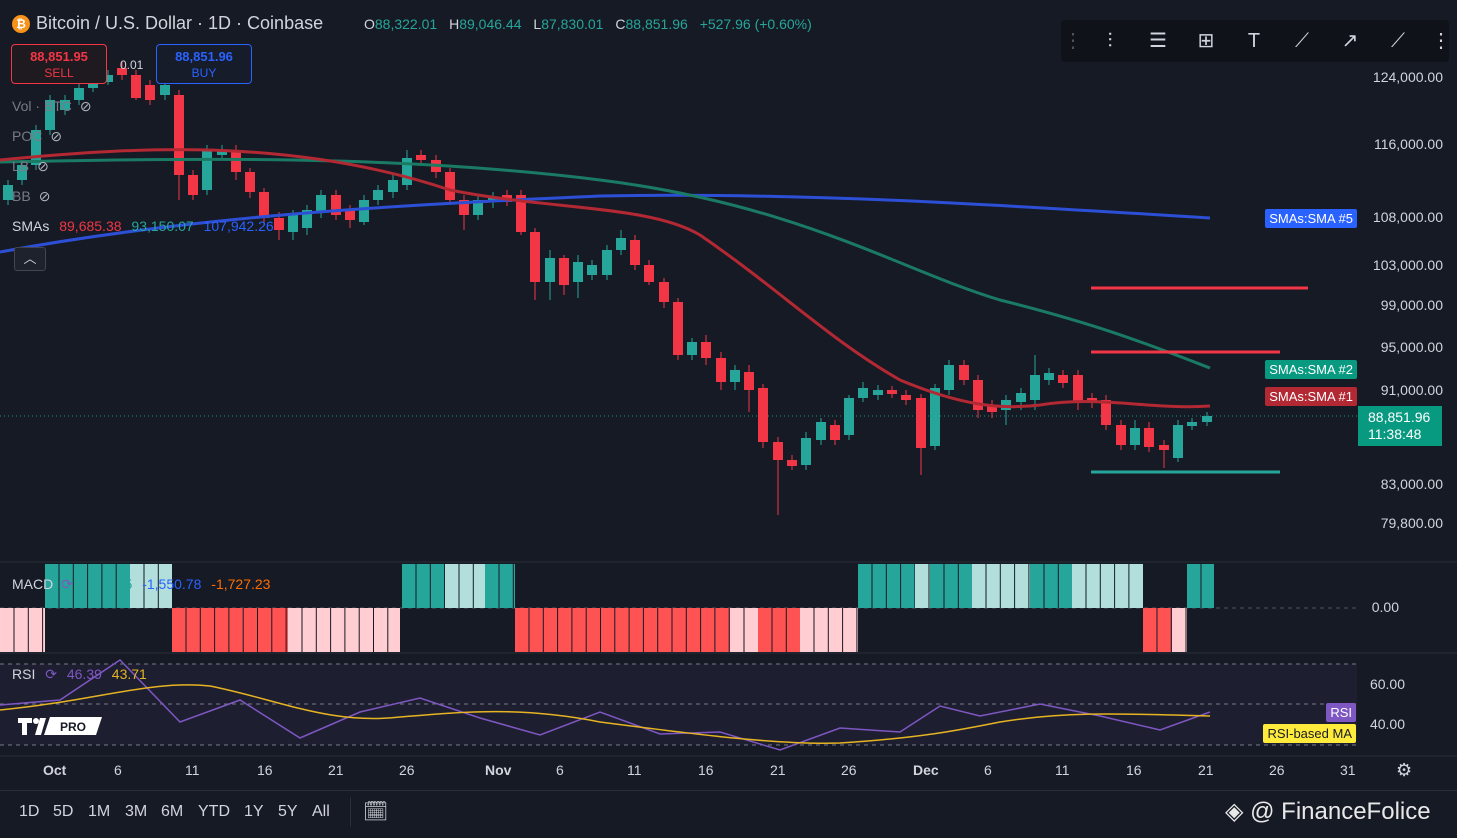 Image resolution: width=1457 pixels, height=838 pixels. Describe the element at coordinates (1411, 523) in the screenshot. I see `price-label: 79,800.00` at that location.